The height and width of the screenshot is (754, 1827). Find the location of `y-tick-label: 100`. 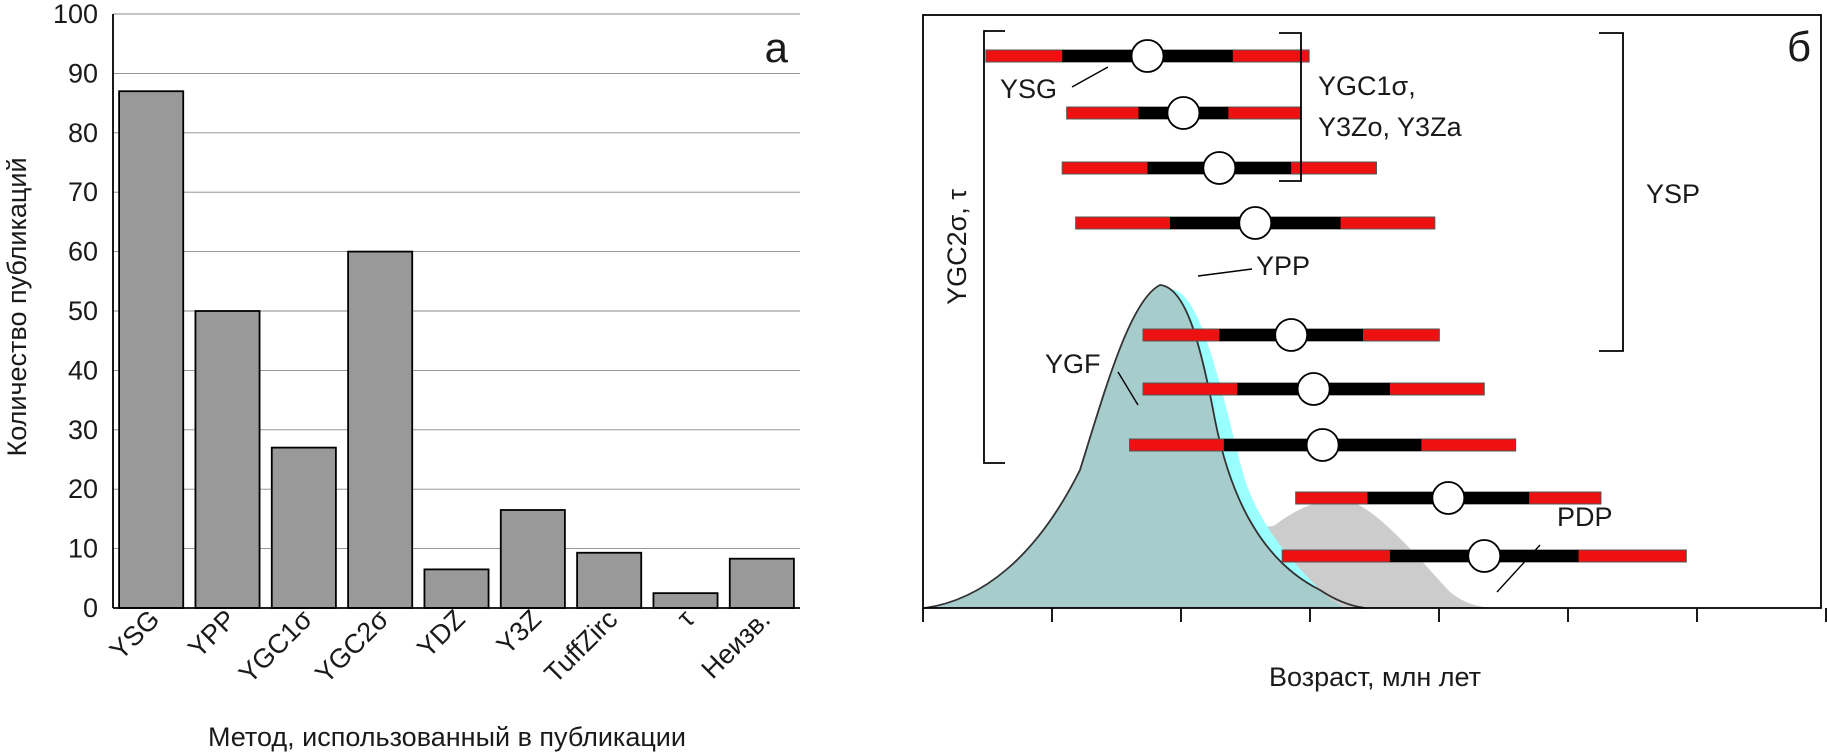

y-tick-label: 100 is located at coordinates (75, 14).